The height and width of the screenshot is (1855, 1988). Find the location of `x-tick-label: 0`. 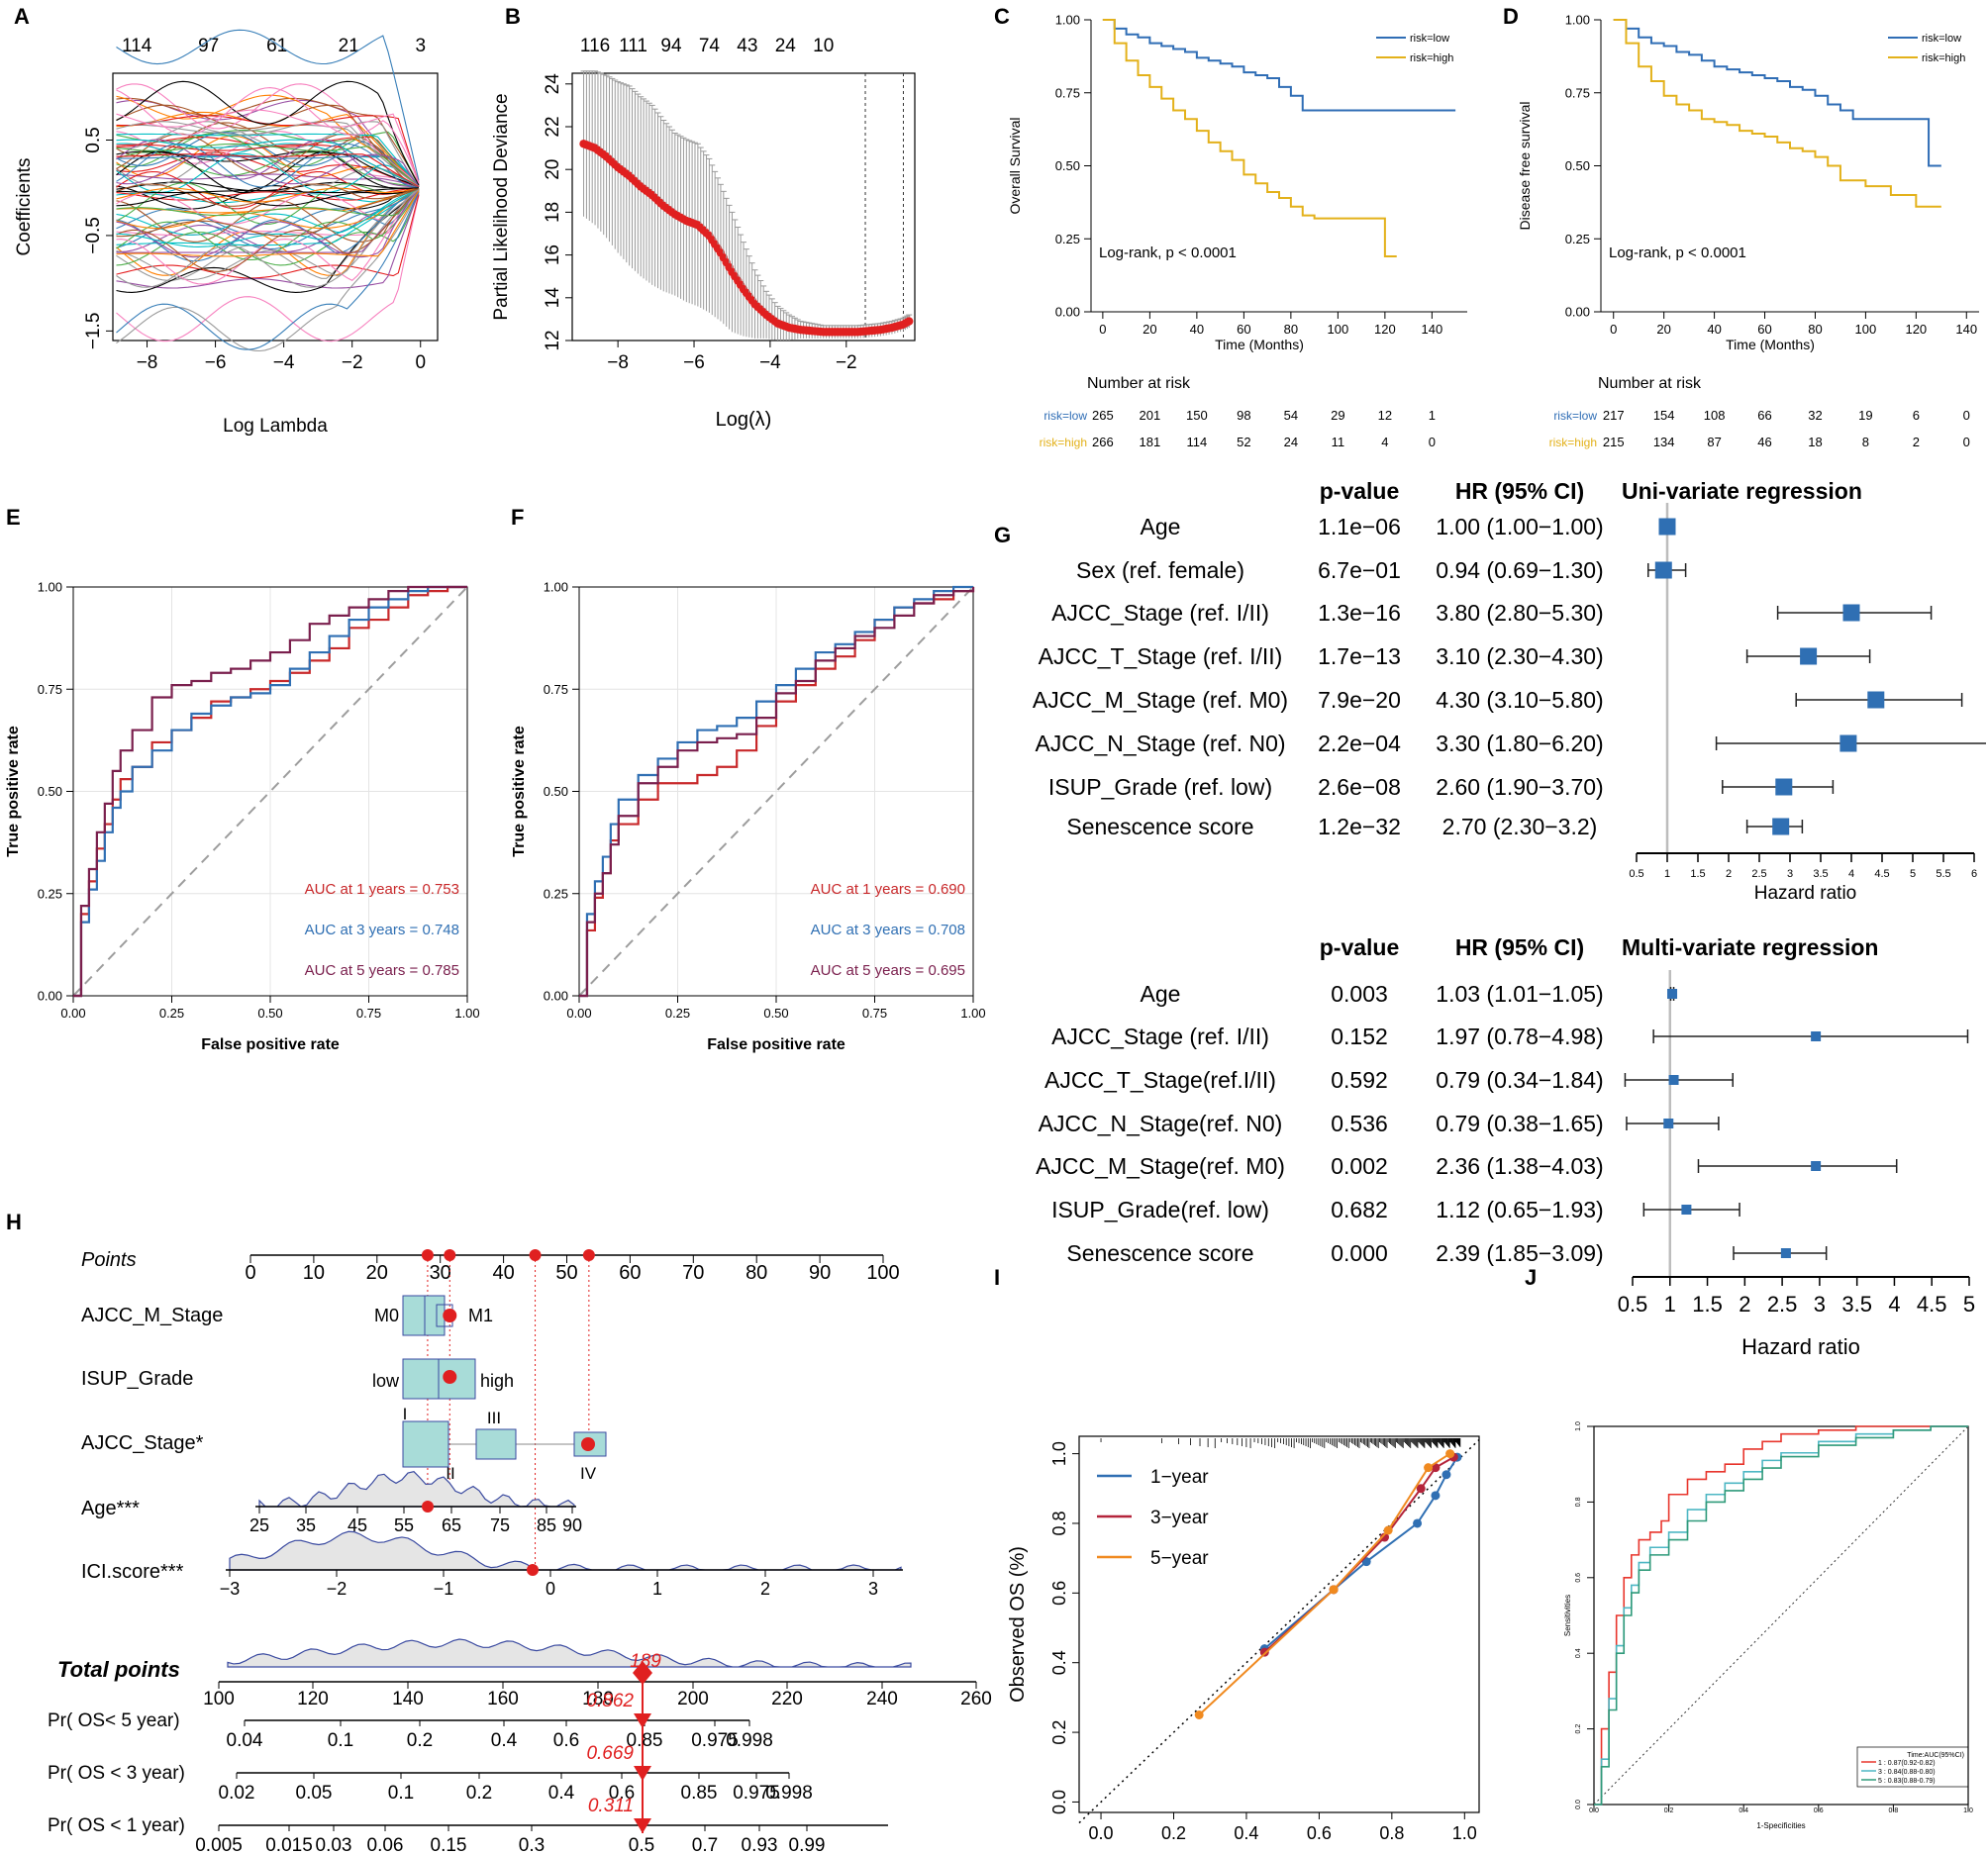

x-tick-label: 0 is located at coordinates (1613, 329).